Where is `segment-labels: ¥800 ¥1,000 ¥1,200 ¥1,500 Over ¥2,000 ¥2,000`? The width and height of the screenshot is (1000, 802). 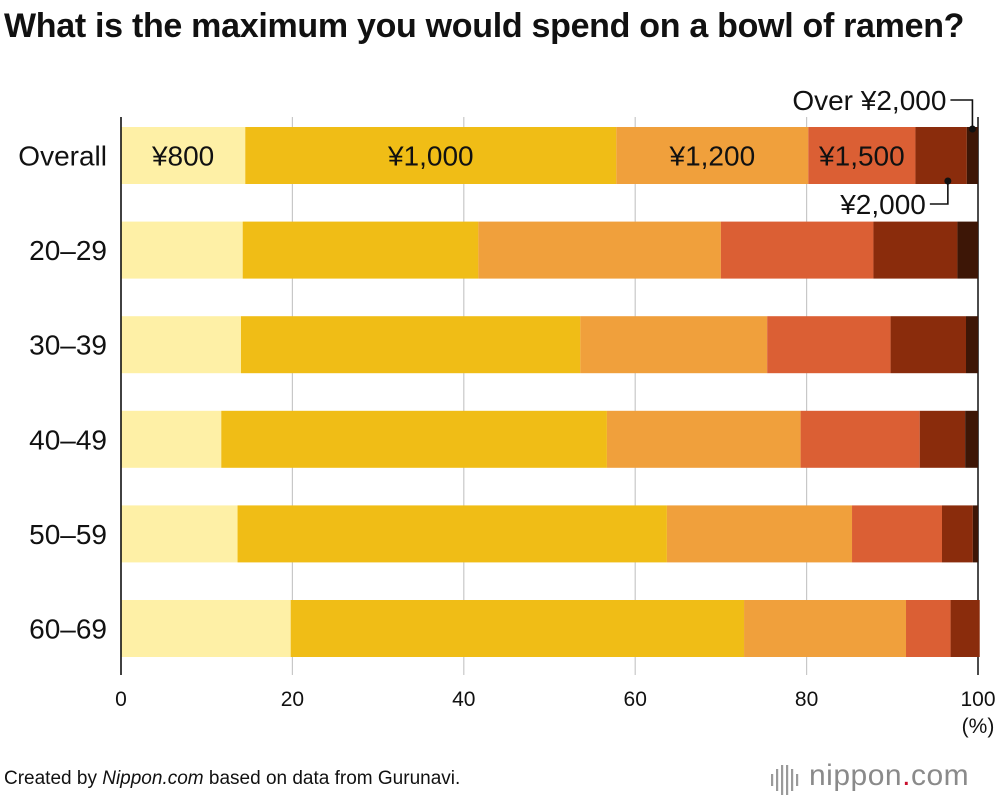 segment-labels: ¥800 ¥1,000 ¥1,200 ¥1,500 Over ¥2,000 ¥2,000 is located at coordinates (563, 152).